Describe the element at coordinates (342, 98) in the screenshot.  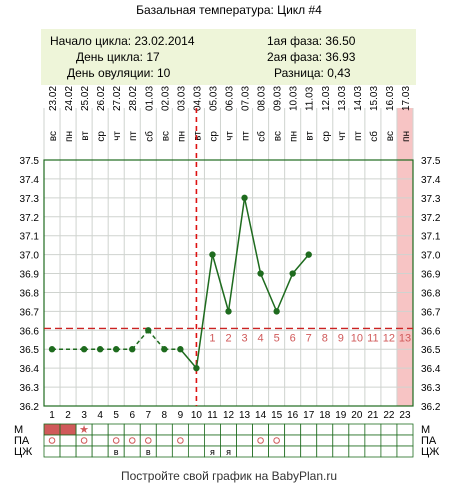
I see `date-label: 13.03` at that location.